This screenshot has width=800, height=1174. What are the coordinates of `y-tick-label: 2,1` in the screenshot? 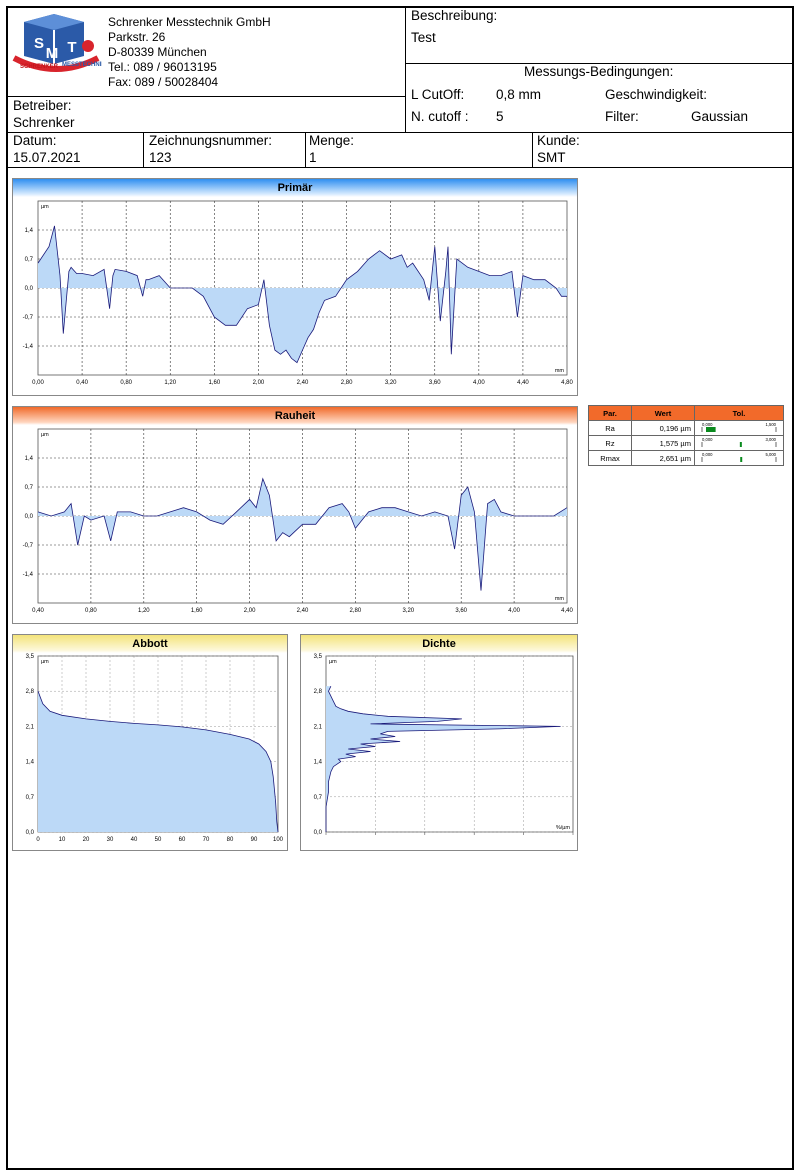 It's located at (318, 727).